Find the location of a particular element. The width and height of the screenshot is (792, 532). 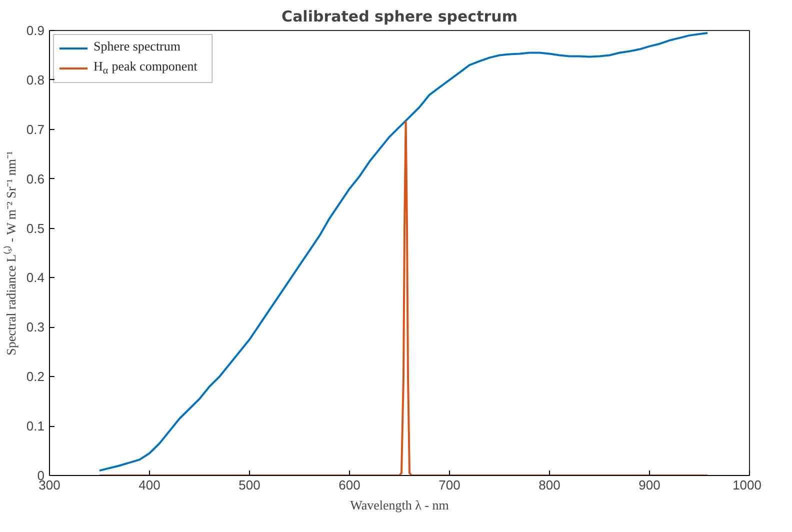

y-tick-label: 0.7 is located at coordinates (35, 129).